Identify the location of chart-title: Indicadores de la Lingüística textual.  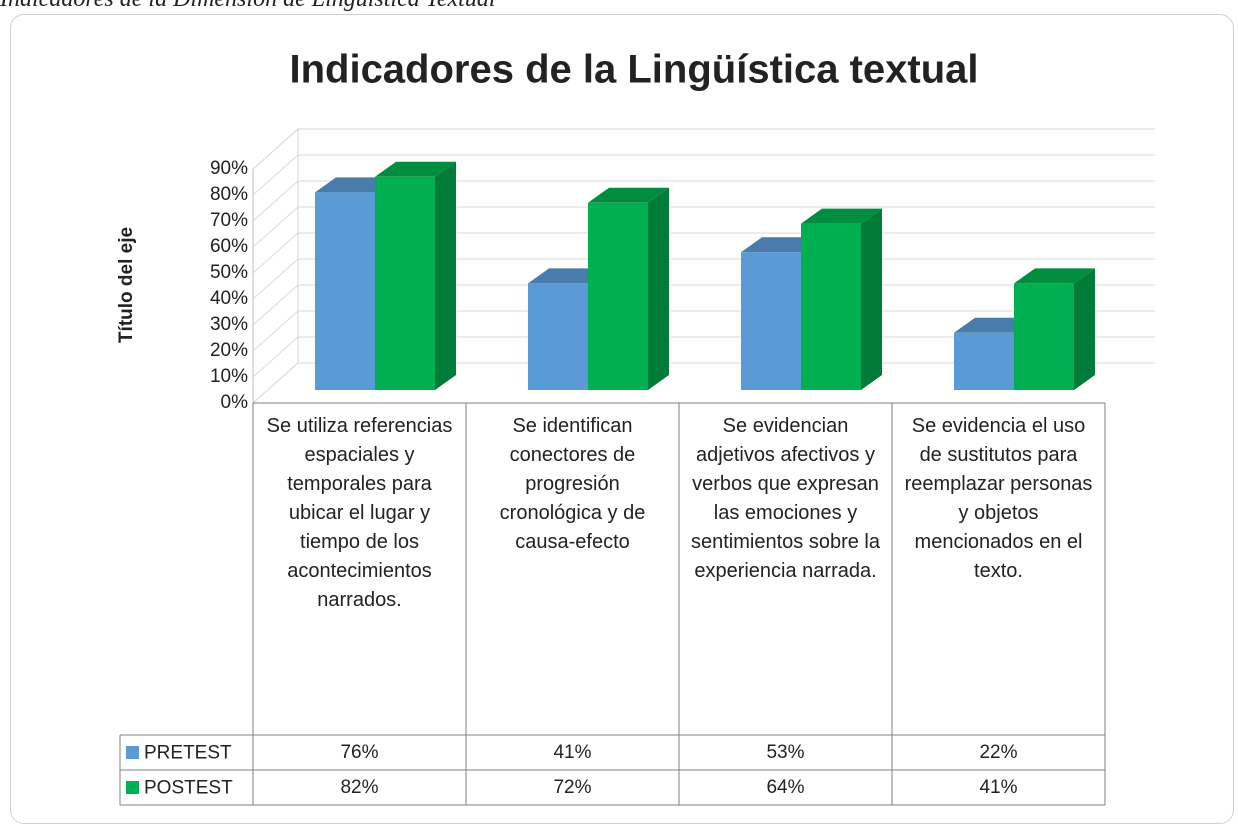
(633, 70).